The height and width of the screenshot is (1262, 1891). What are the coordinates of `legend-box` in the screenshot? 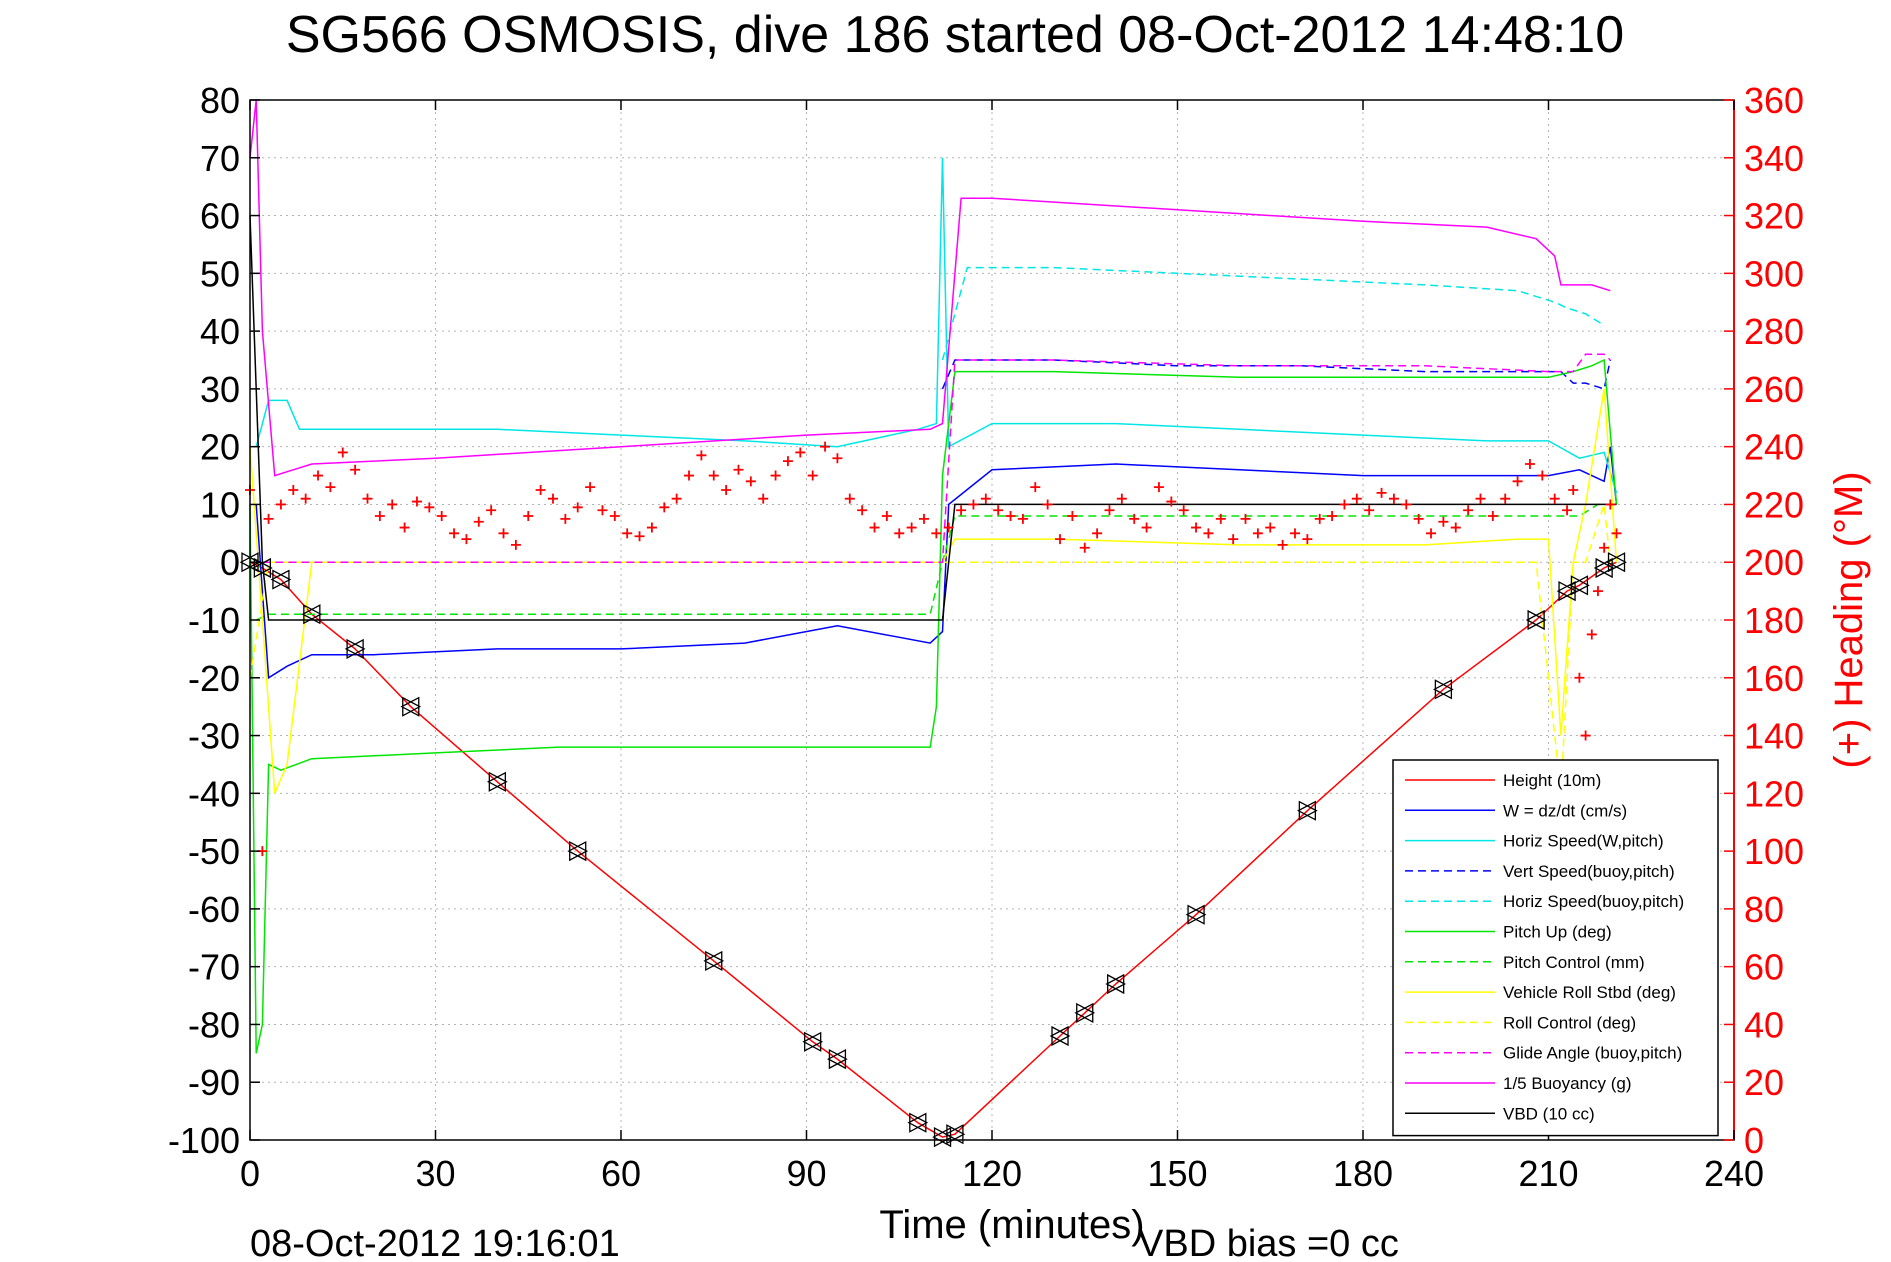 It's located at (1555, 948).